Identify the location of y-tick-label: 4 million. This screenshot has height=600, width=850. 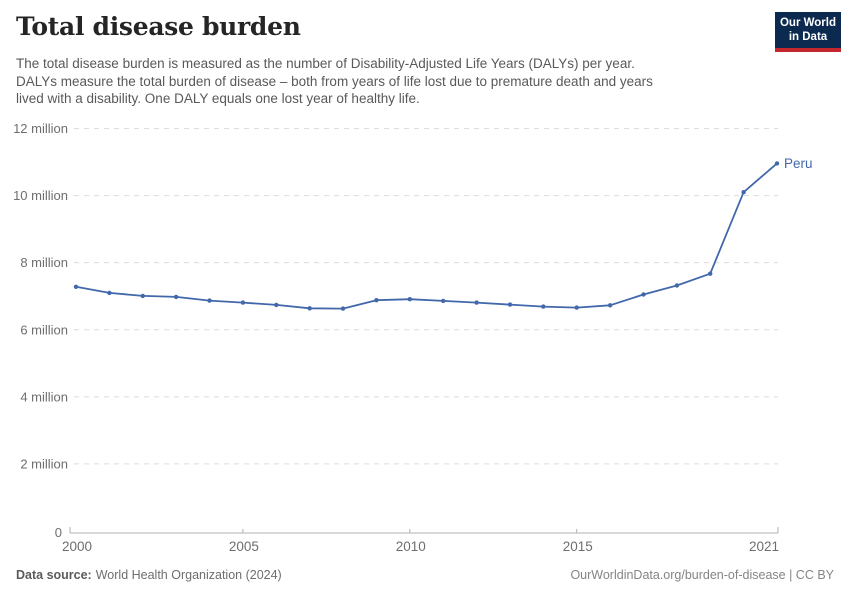
(44, 396).